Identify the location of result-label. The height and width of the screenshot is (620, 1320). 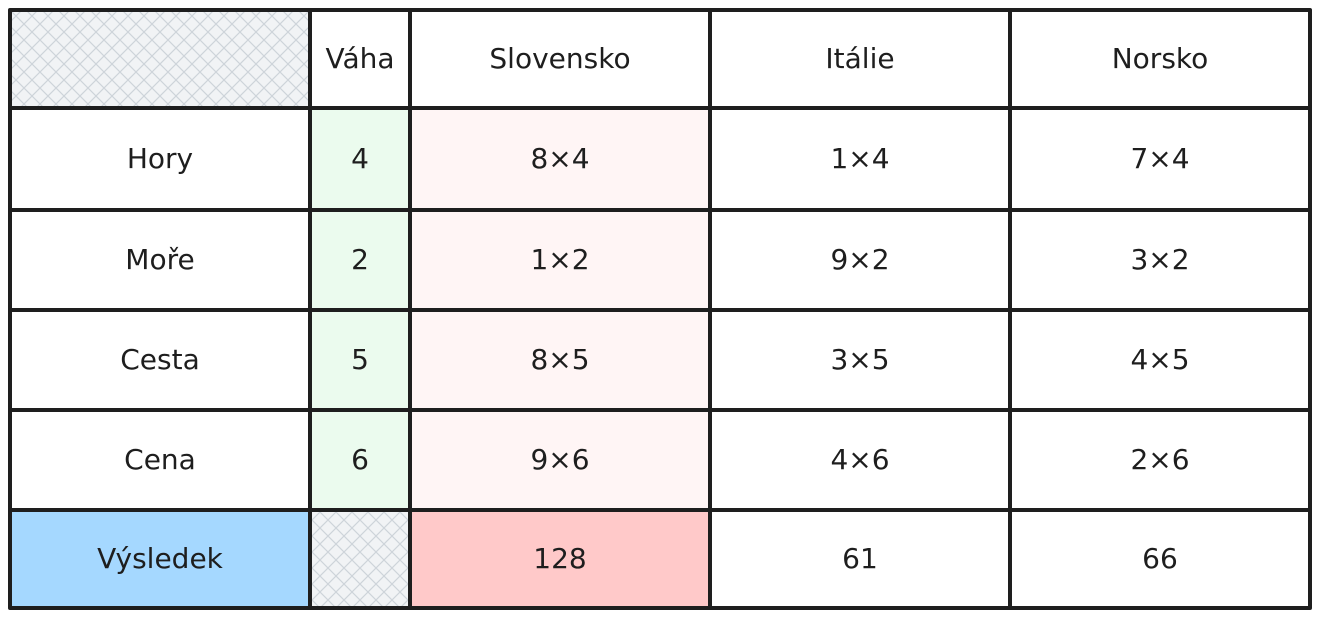
(160, 559).